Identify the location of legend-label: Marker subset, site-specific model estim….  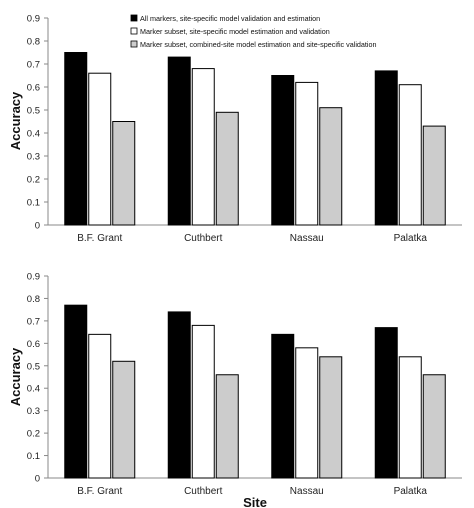
(235, 31).